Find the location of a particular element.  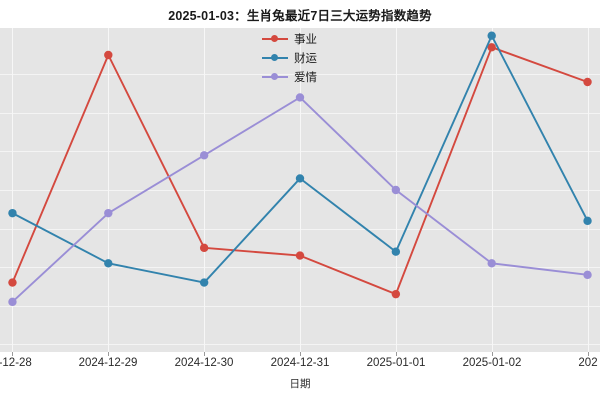

x-tick-label: 4-12-28 is located at coordinates (16, 363).